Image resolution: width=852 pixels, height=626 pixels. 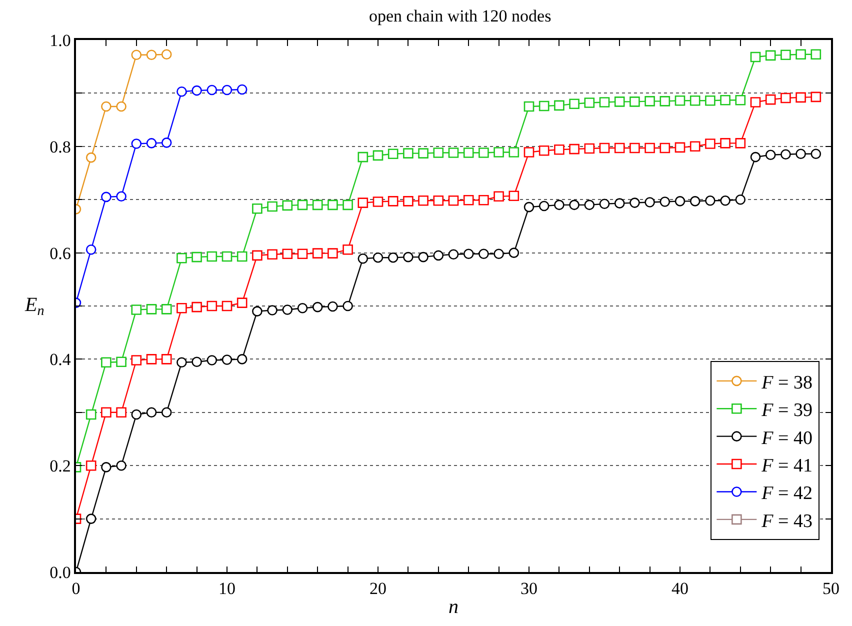 I want to click on x-tick-label: 20, so click(x=378, y=588).